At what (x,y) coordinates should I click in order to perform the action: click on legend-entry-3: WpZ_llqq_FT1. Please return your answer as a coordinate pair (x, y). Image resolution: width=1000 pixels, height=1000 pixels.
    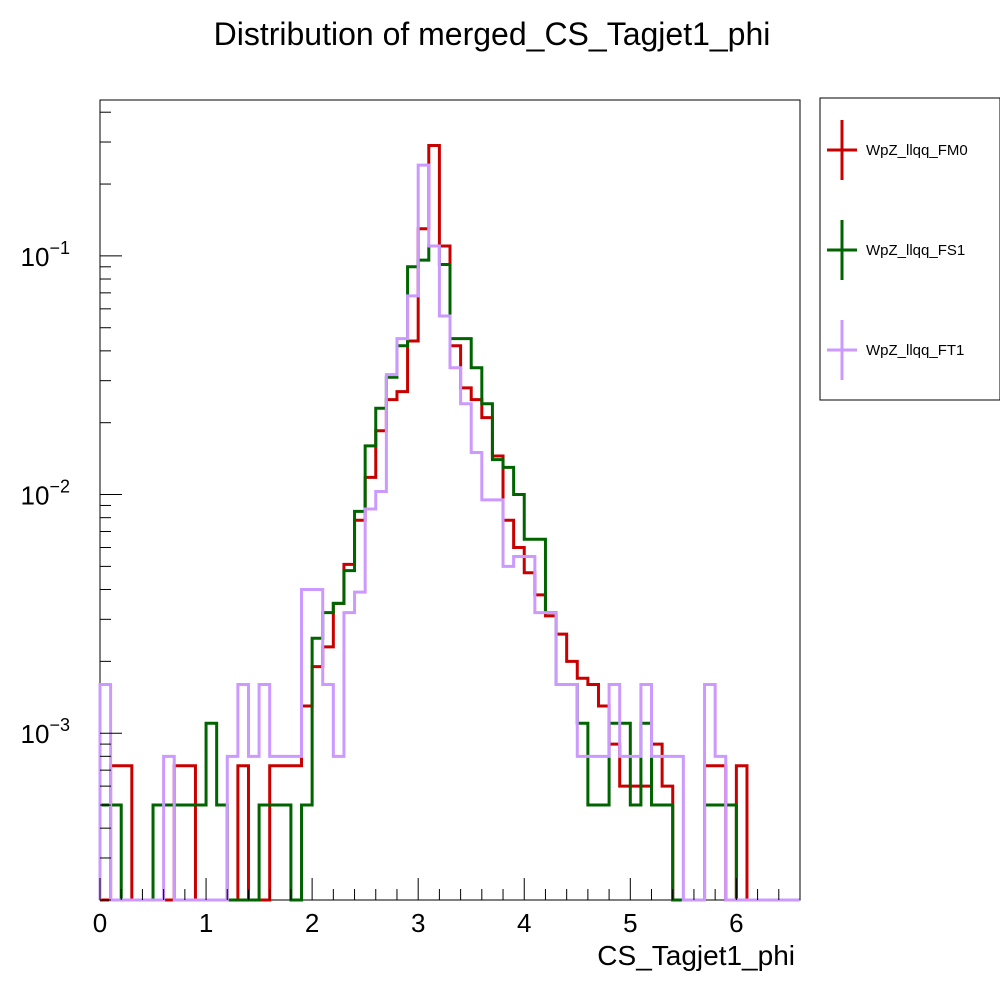
    Looking at the image, I should click on (895, 350).